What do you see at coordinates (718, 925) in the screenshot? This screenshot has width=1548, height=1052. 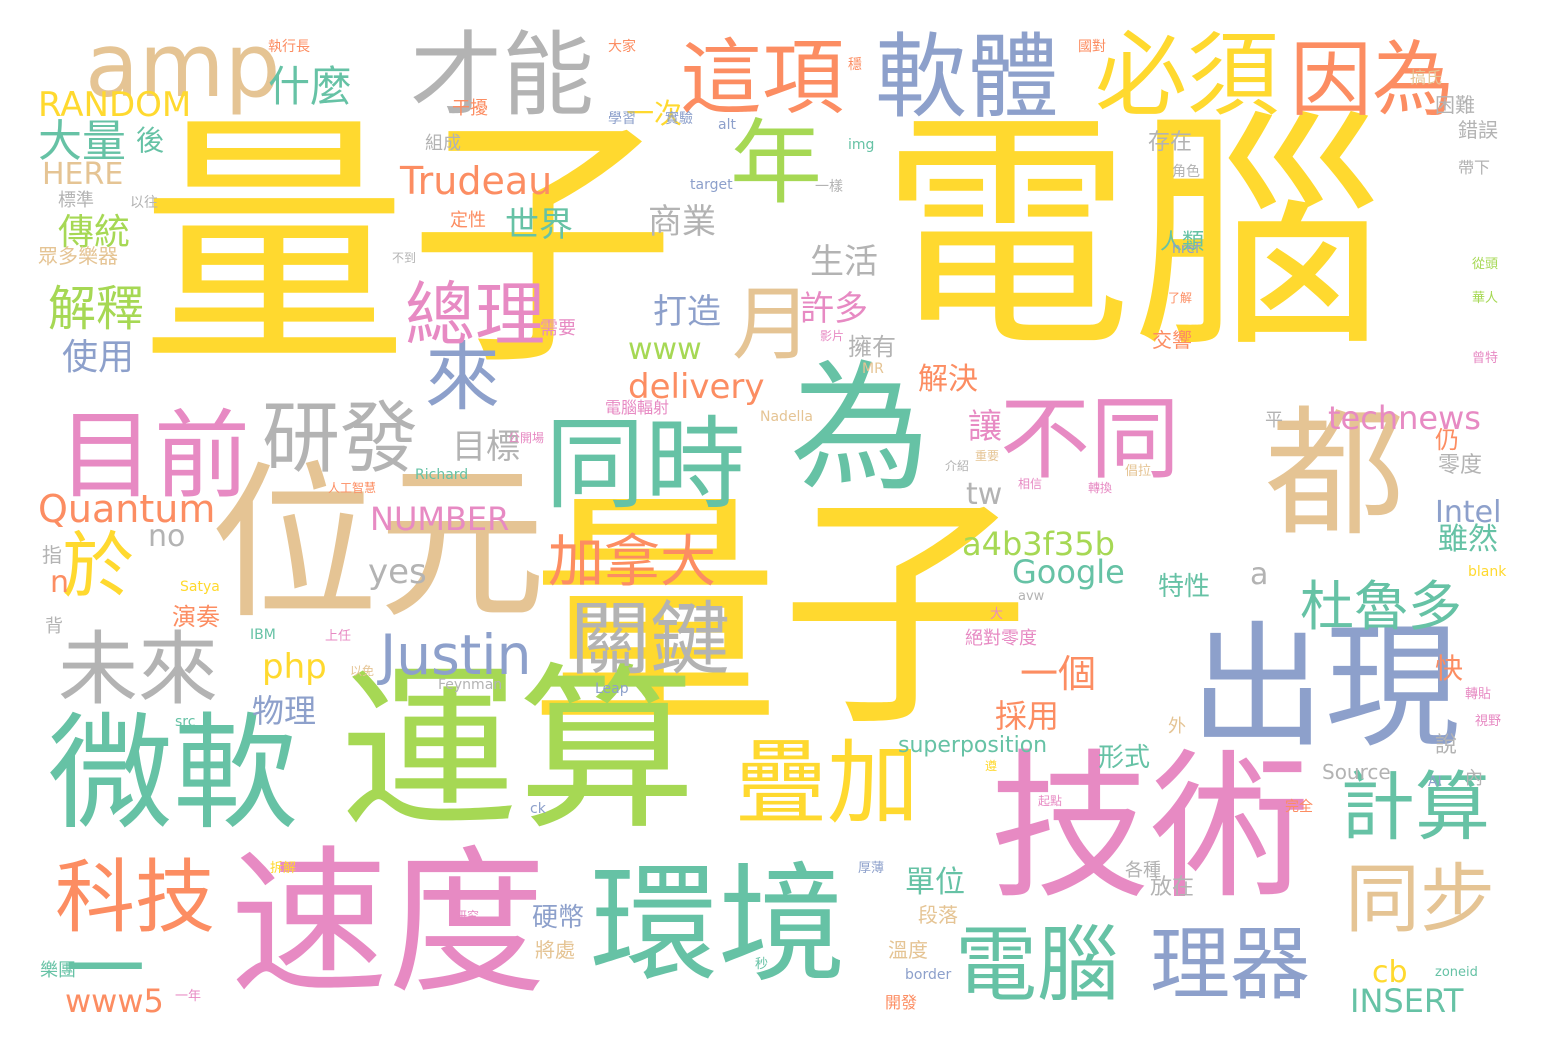 I see `word: 環境` at bounding box center [718, 925].